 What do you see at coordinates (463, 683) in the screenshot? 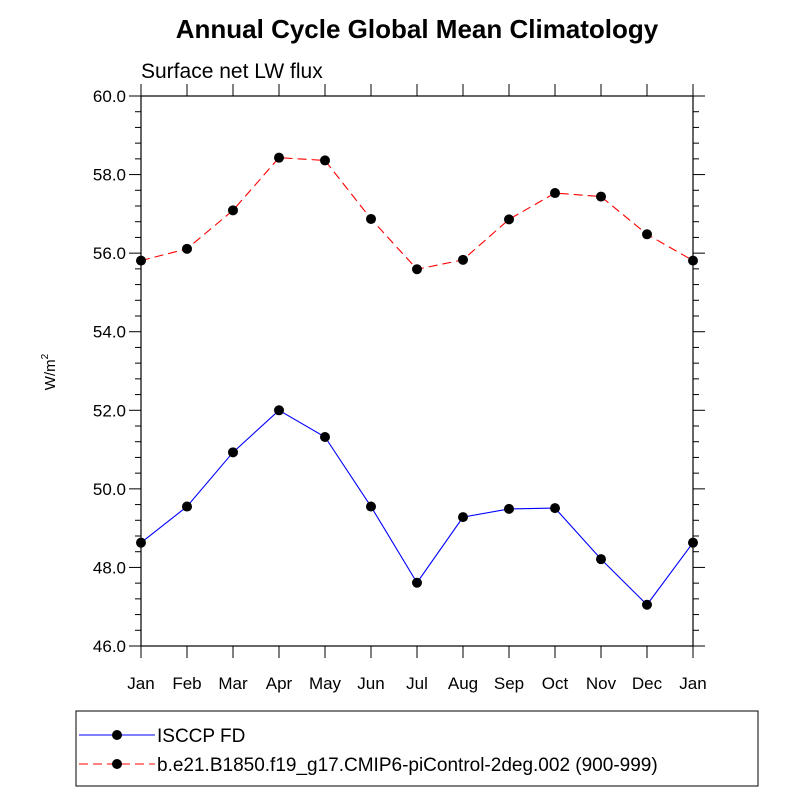
I see `x-tick-label: Aug` at bounding box center [463, 683].